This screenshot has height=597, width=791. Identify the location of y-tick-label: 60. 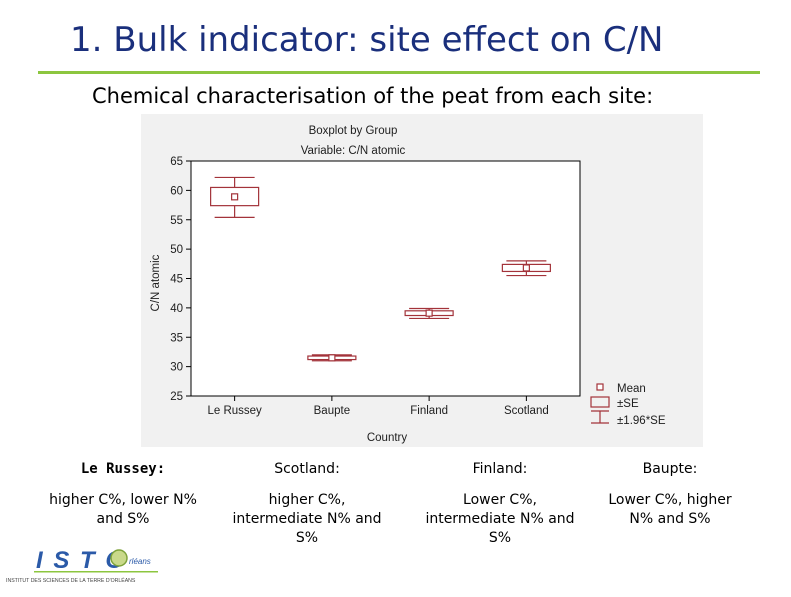
(176, 191).